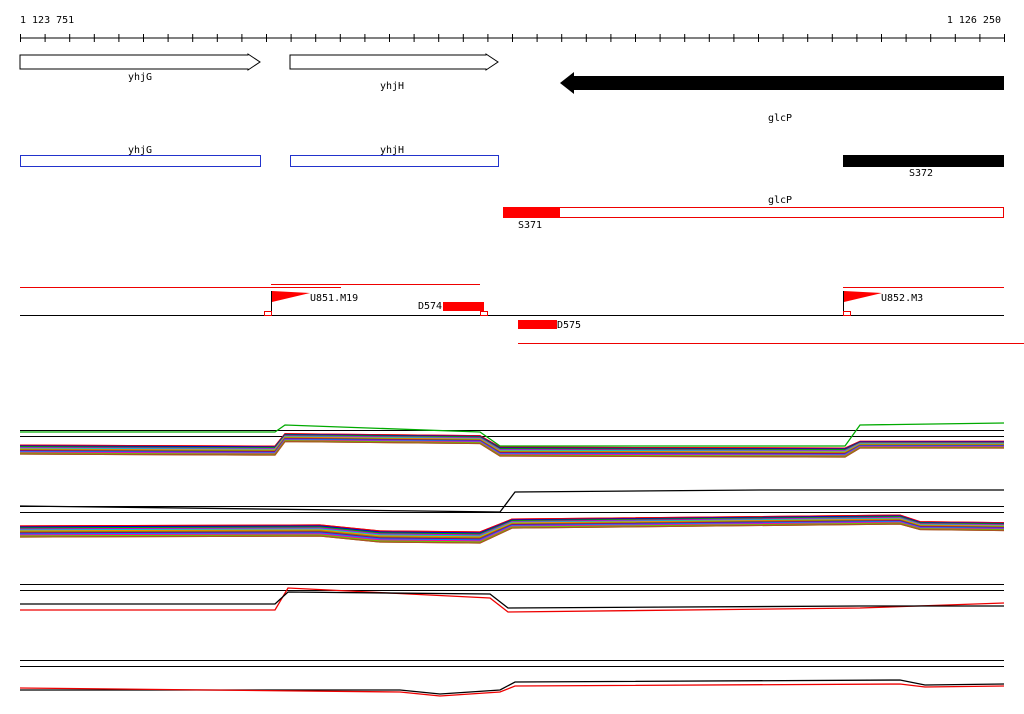 The width and height of the screenshot is (1024, 714). What do you see at coordinates (531, 212) in the screenshot?
I see `segment-fill` at bounding box center [531, 212].